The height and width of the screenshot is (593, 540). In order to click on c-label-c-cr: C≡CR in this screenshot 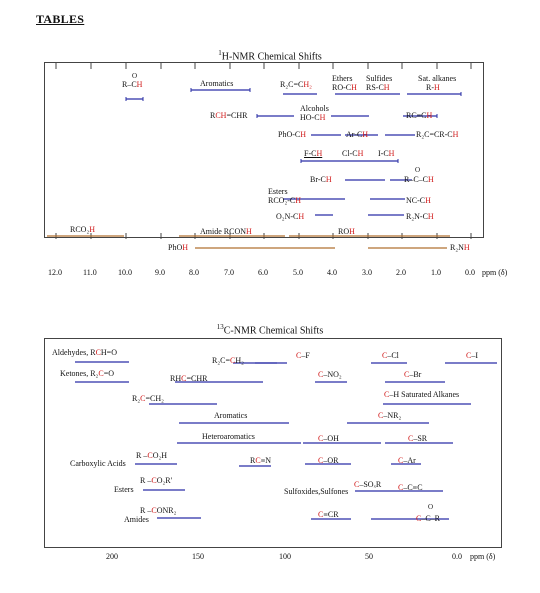, I will do `click(328, 514)`.